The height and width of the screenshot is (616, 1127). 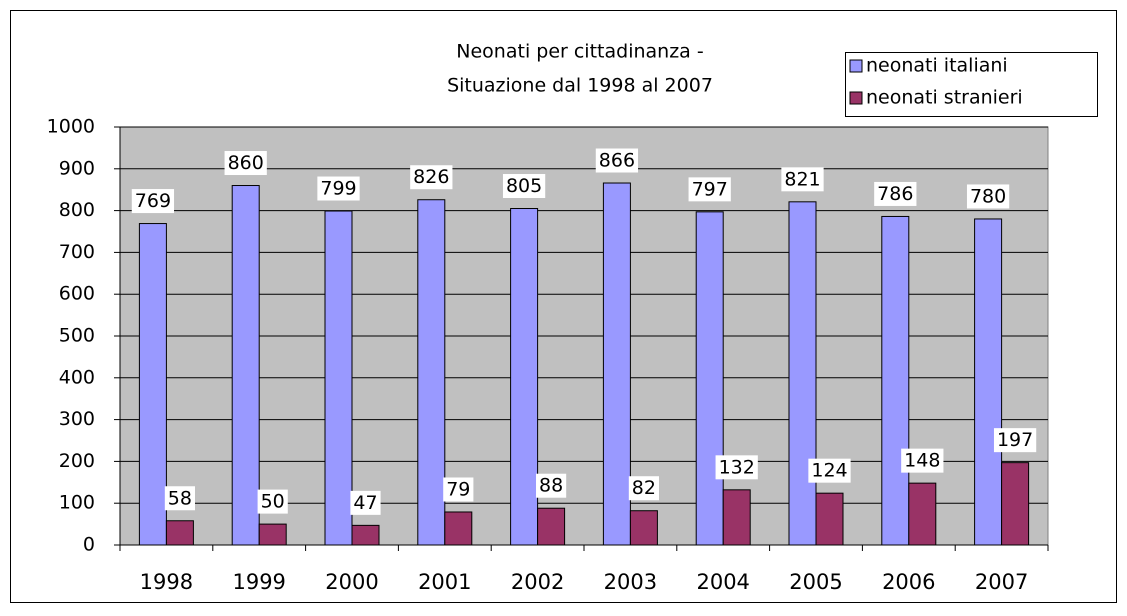 I want to click on y-tick-label: 1000, so click(x=71, y=127).